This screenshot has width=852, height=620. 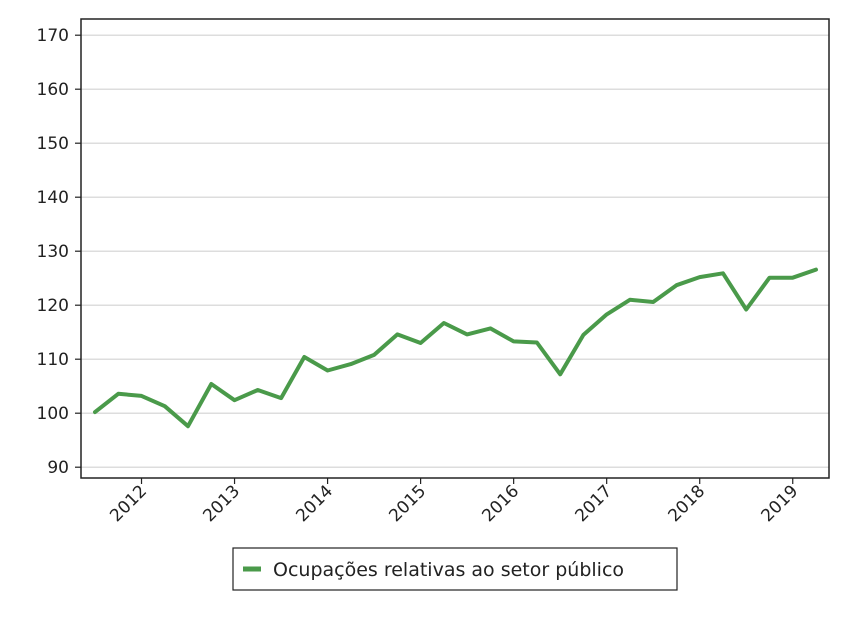 What do you see at coordinates (53, 414) in the screenshot?
I see `y-tick-label: 100` at bounding box center [53, 414].